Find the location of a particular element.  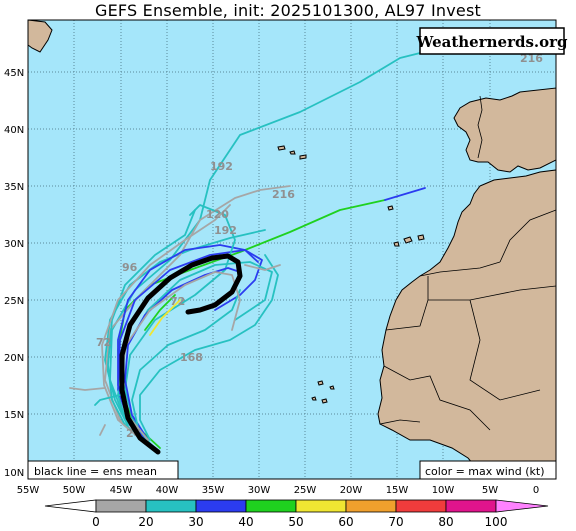

lon-label: 55W is located at coordinates (28, 490).